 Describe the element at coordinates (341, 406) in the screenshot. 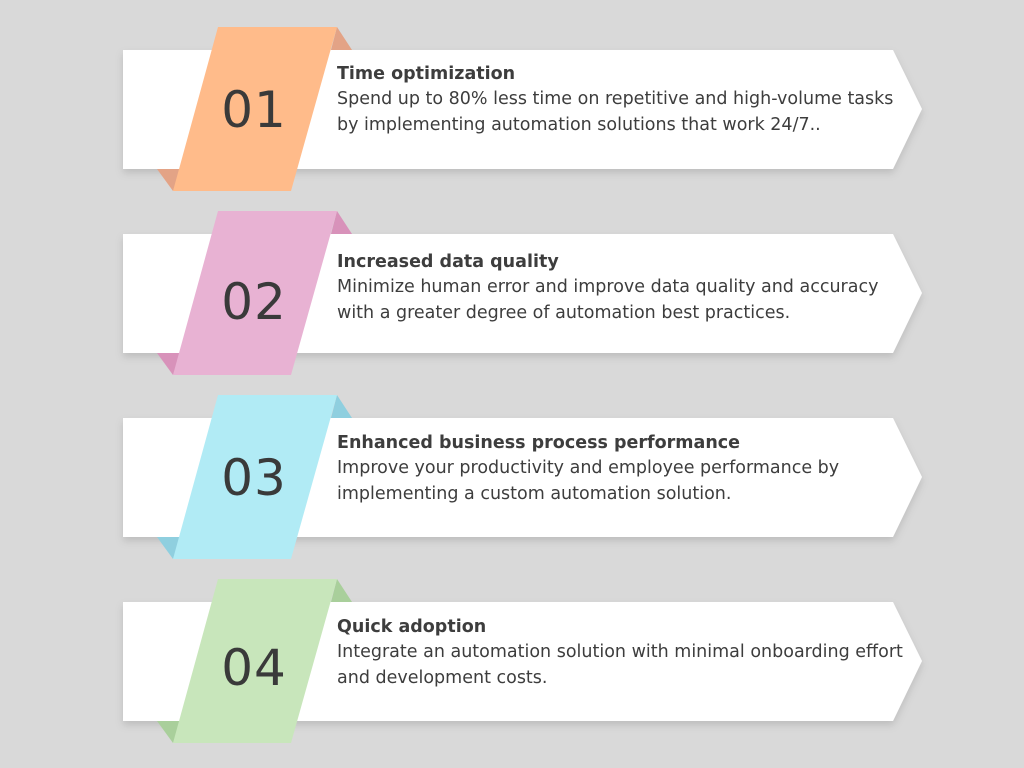

I see `step-3-fold-top` at that location.